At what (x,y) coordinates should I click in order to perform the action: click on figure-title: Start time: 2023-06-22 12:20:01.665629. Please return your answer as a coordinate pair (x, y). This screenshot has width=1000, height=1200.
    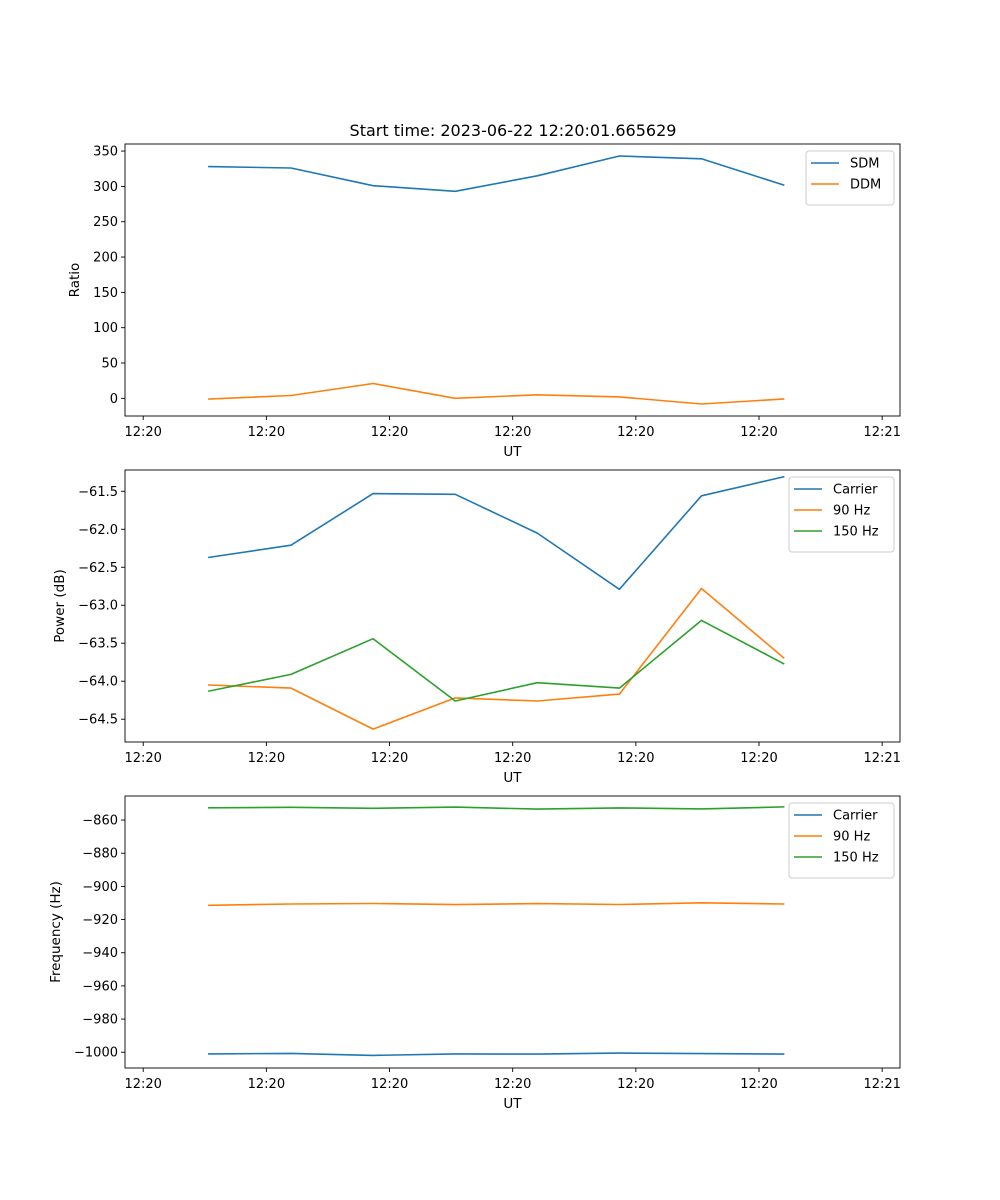
    Looking at the image, I should click on (513, 130).